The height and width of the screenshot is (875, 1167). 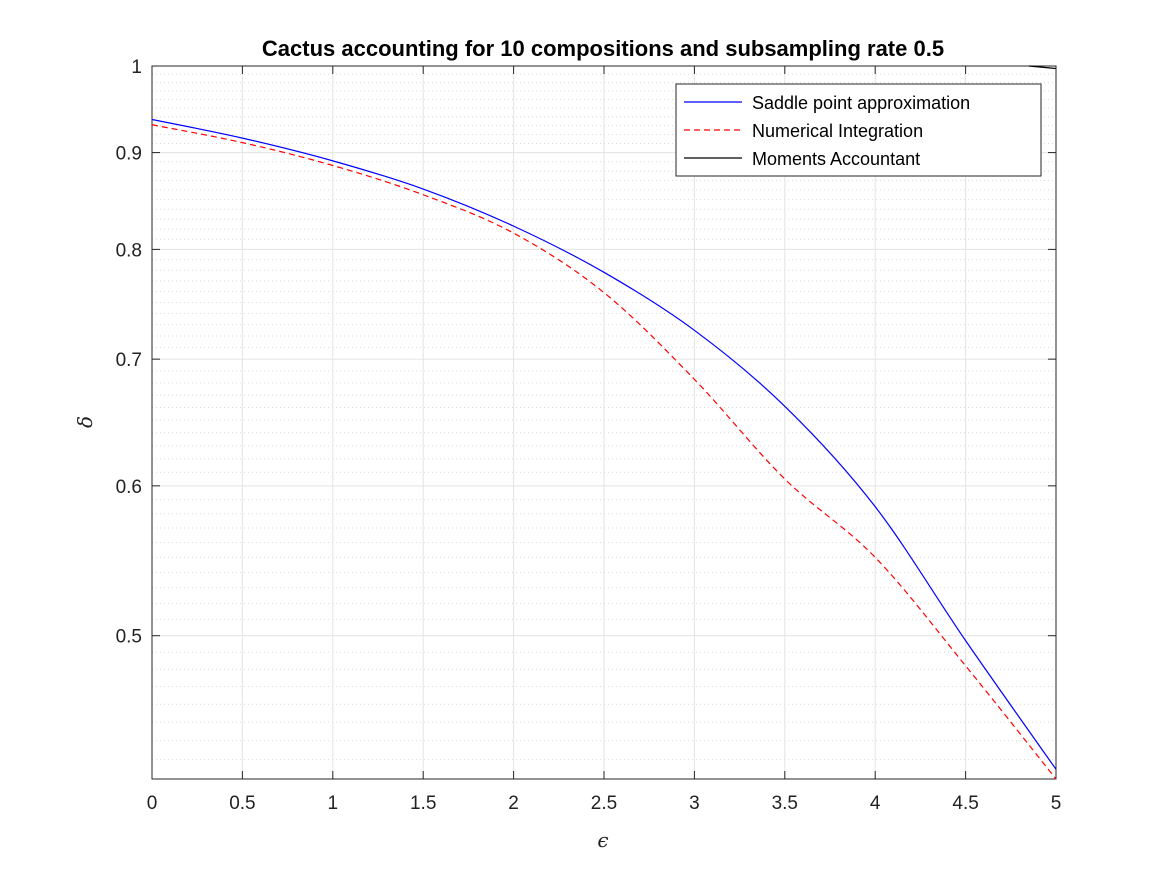 What do you see at coordinates (785, 803) in the screenshot?
I see `x-tick-label: 3.5` at bounding box center [785, 803].